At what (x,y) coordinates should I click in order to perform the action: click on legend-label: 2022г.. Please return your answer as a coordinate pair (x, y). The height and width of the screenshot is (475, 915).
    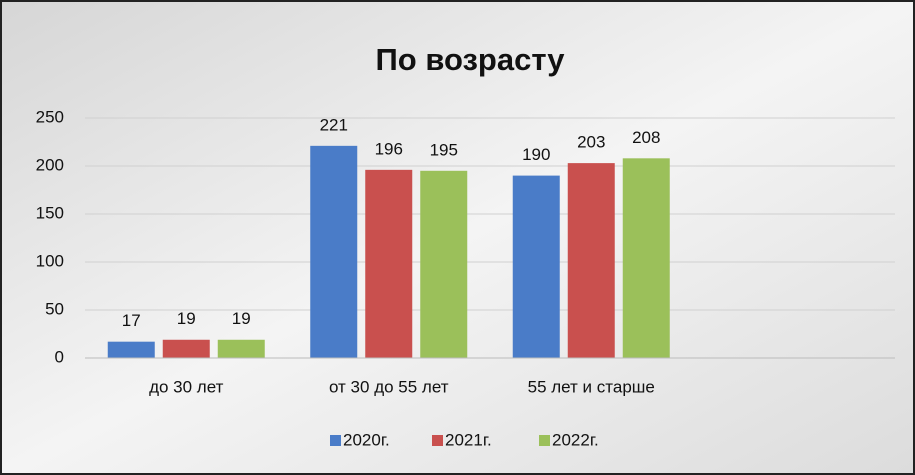
    Looking at the image, I should click on (575, 439).